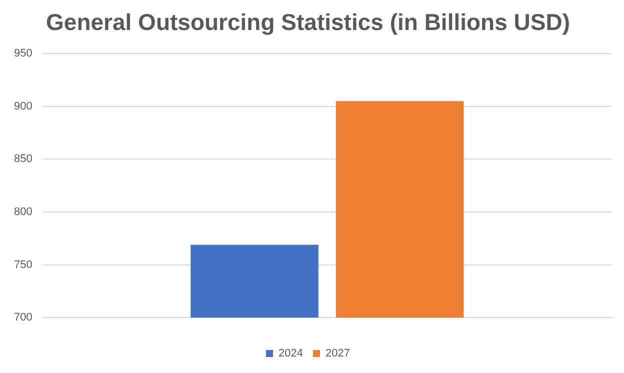 The image size is (624, 373). Describe the element at coordinates (338, 354) in the screenshot. I see `legend-label: 2027` at that location.